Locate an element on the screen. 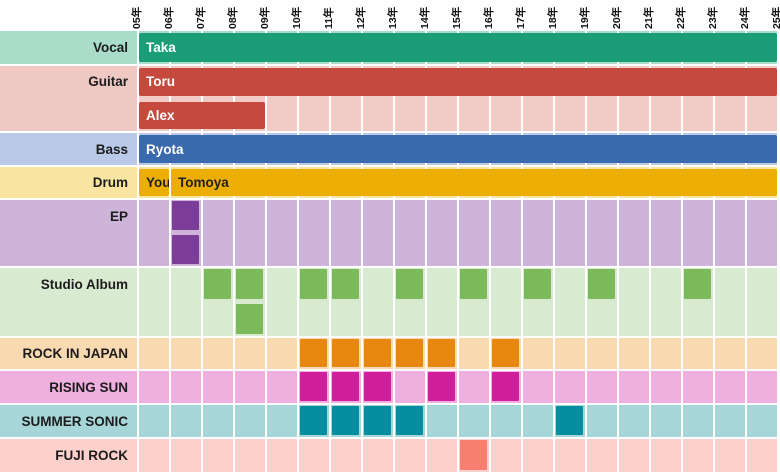 The image size is (780, 472). studio-album-cell-2022 is located at coordinates (697, 284).